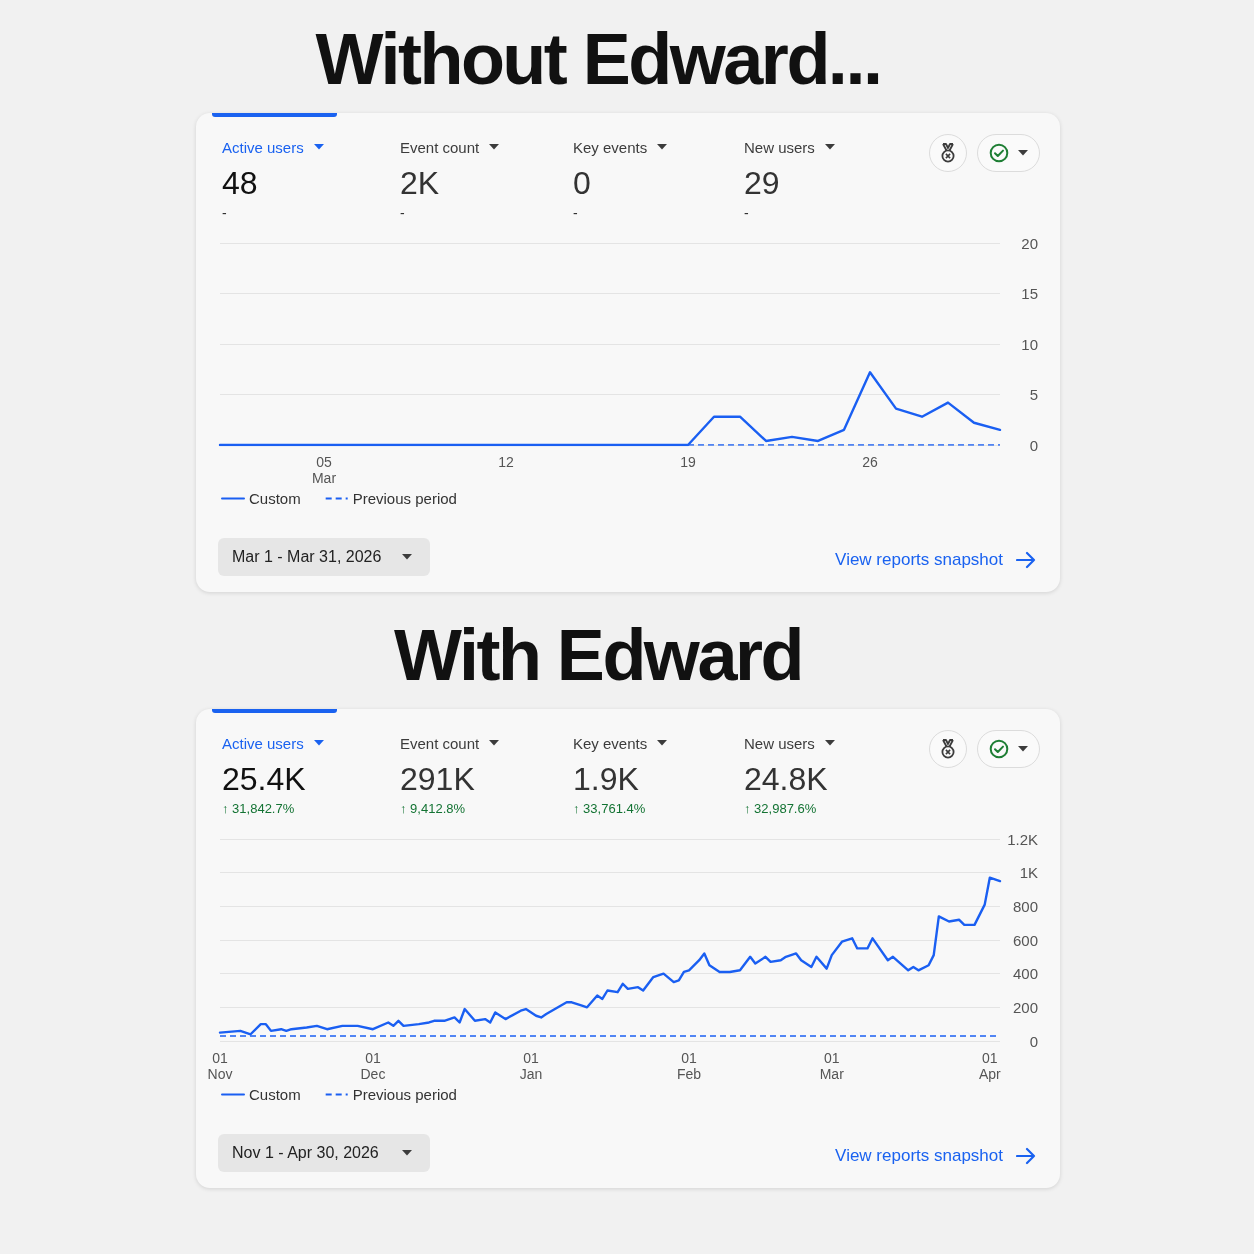 This screenshot has width=1254, height=1254. I want to click on x-tick-label: 01 Feb, so click(689, 1066).